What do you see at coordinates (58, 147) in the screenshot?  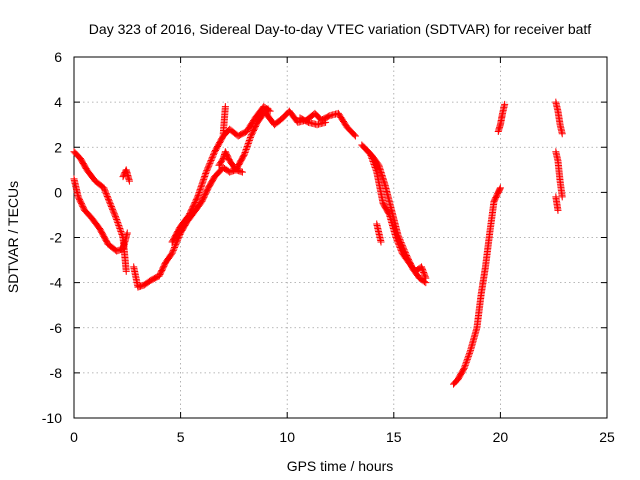 I see `y-tick-label: 2` at bounding box center [58, 147].